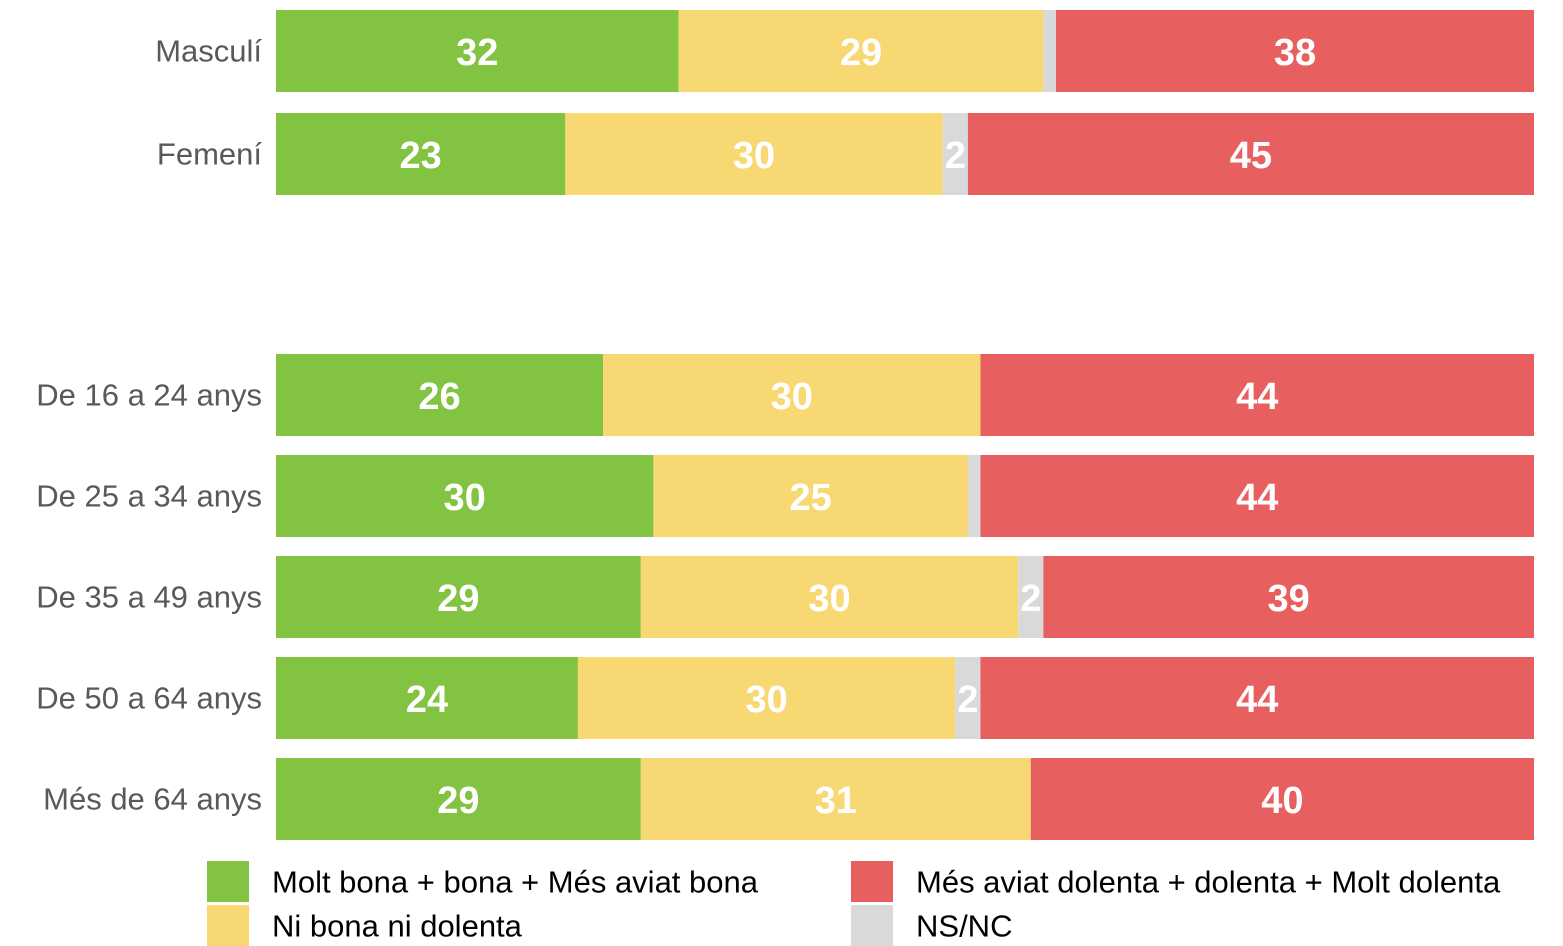  I want to click on value-label: 23, so click(421, 156).